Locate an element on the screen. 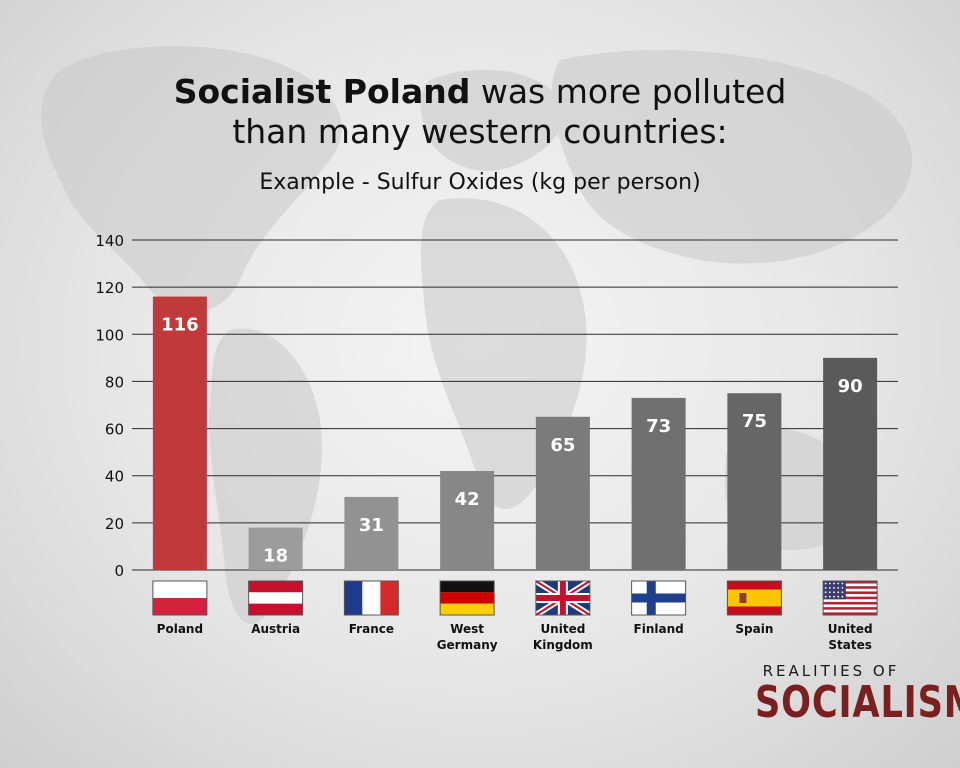  y-tick-label: 100 is located at coordinates (109, 335).